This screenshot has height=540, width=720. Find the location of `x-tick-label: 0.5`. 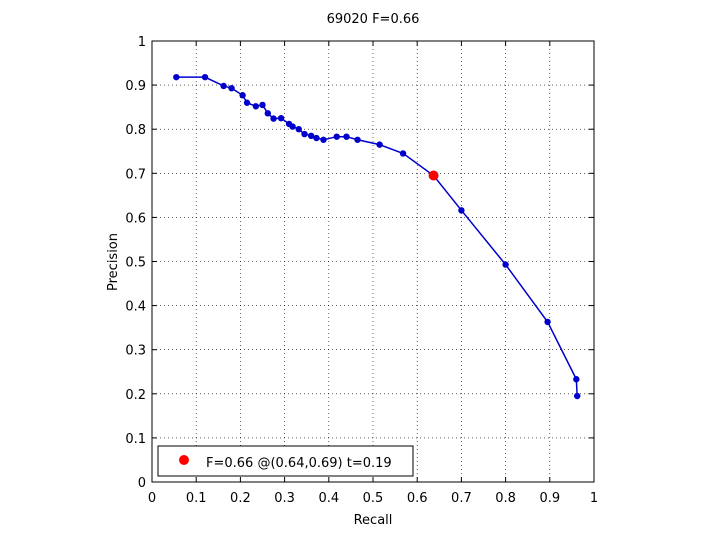

x-tick-label: 0.5 is located at coordinates (373, 498).